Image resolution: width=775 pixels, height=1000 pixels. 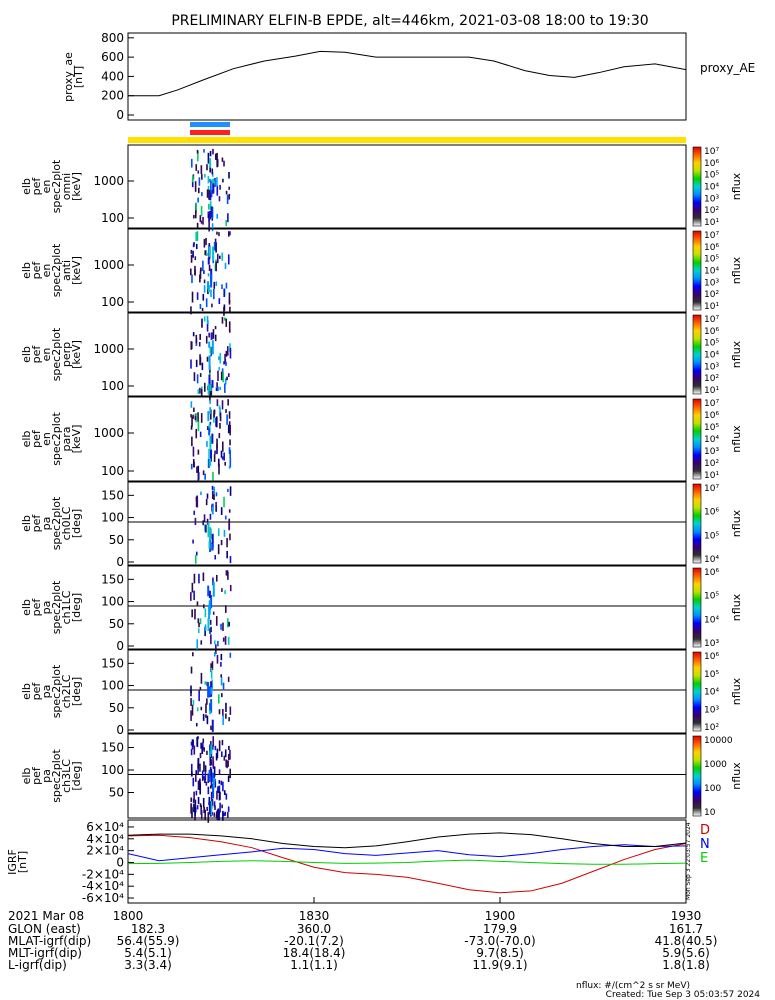 I want to click on ylabel-line: elb, so click(x=26, y=270).